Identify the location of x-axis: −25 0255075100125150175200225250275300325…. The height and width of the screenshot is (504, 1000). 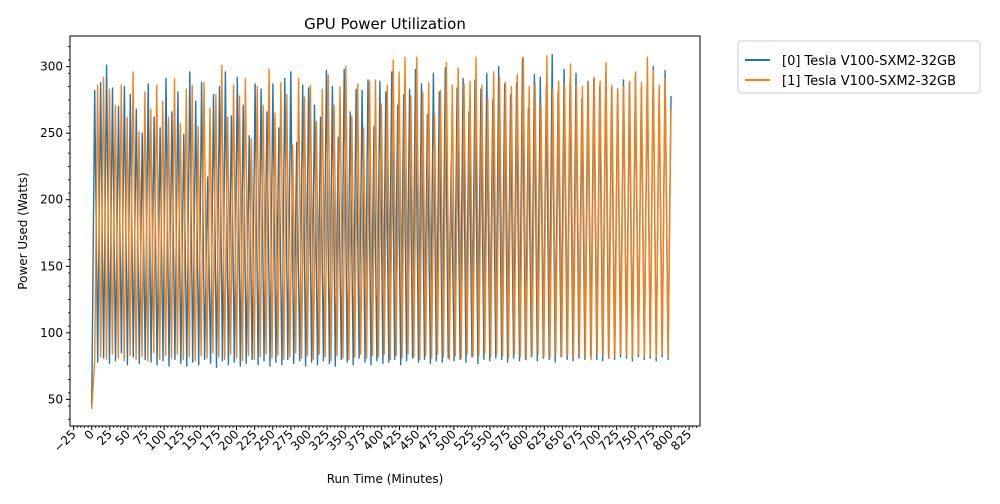
(374, 440).